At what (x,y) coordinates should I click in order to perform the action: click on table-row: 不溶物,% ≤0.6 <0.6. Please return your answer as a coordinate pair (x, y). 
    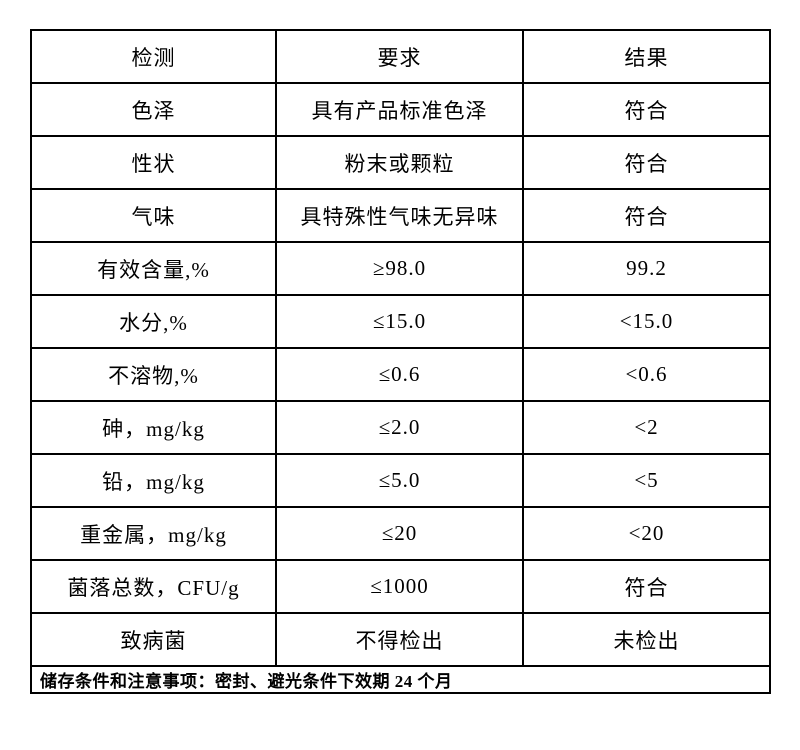
    Looking at the image, I should click on (400, 374).